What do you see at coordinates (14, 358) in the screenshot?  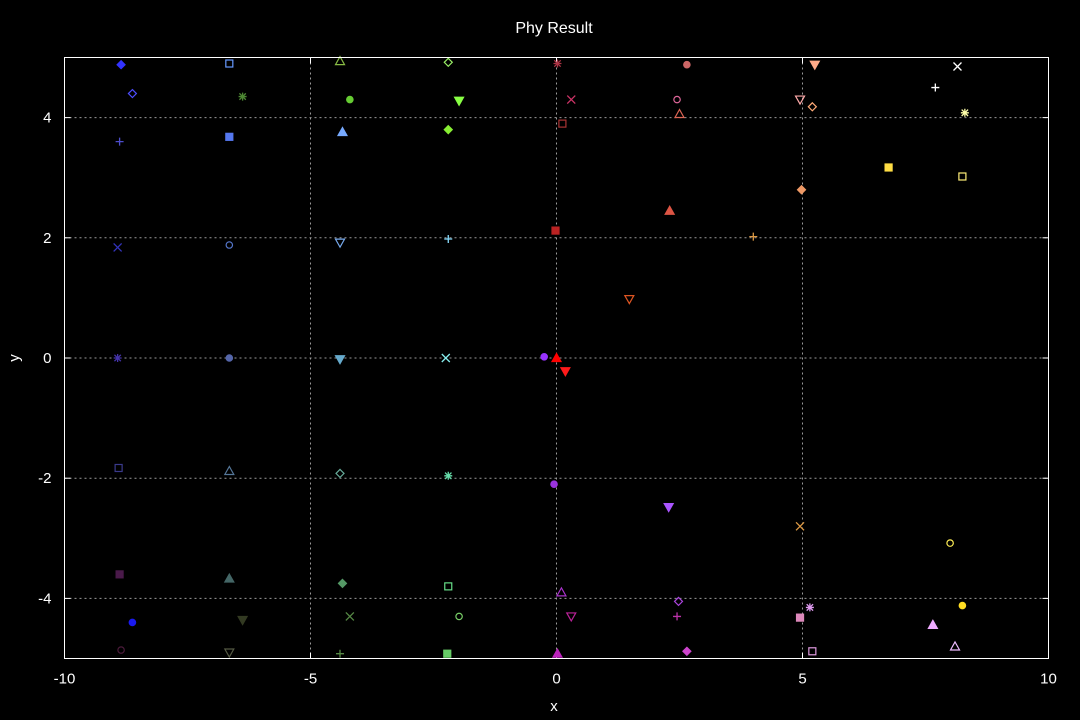 I see `y-axis-label: y` at bounding box center [14, 358].